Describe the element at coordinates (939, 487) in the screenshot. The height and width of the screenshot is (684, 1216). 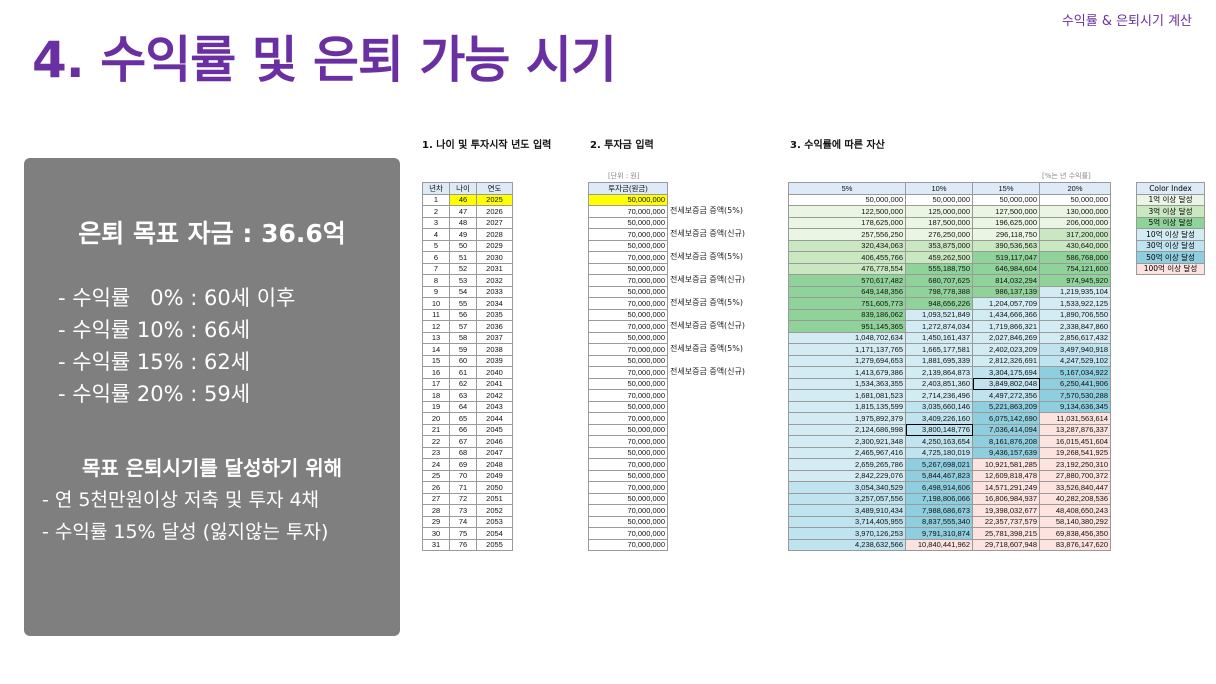
I see `asset-cell: 6,498,914,606` at that location.